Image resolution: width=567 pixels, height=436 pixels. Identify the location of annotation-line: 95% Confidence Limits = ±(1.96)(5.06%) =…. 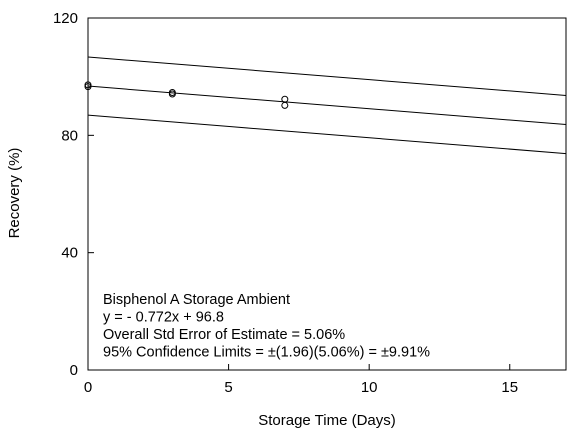
(266, 353).